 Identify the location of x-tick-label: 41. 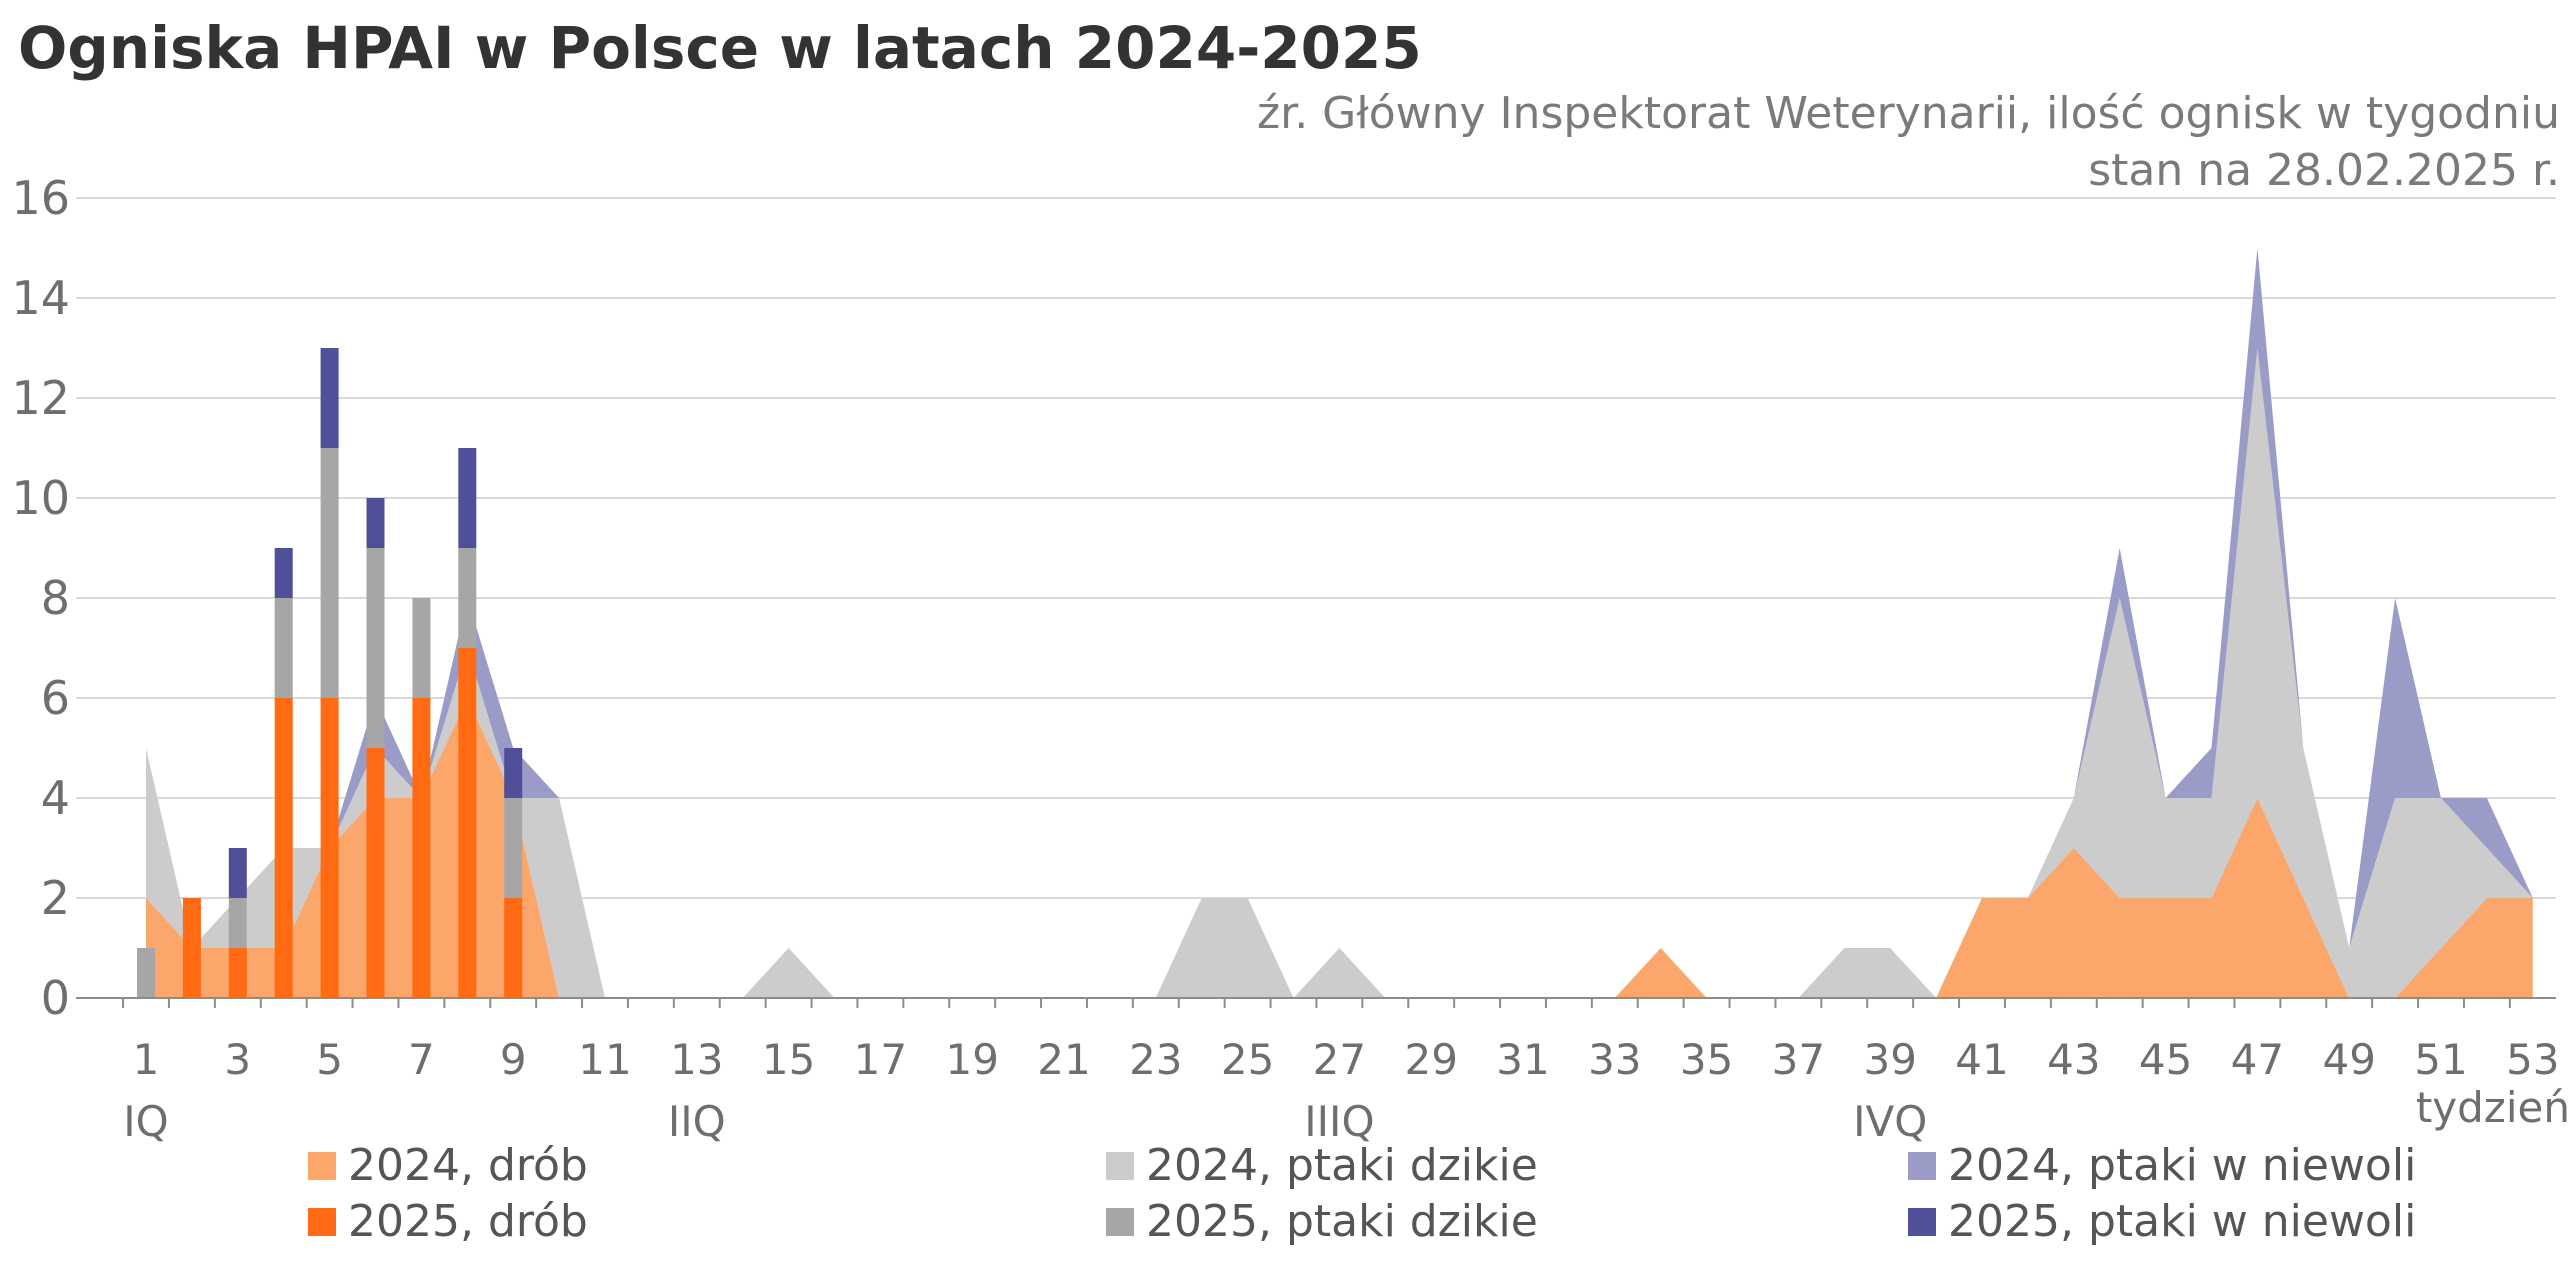
(1981, 1059).